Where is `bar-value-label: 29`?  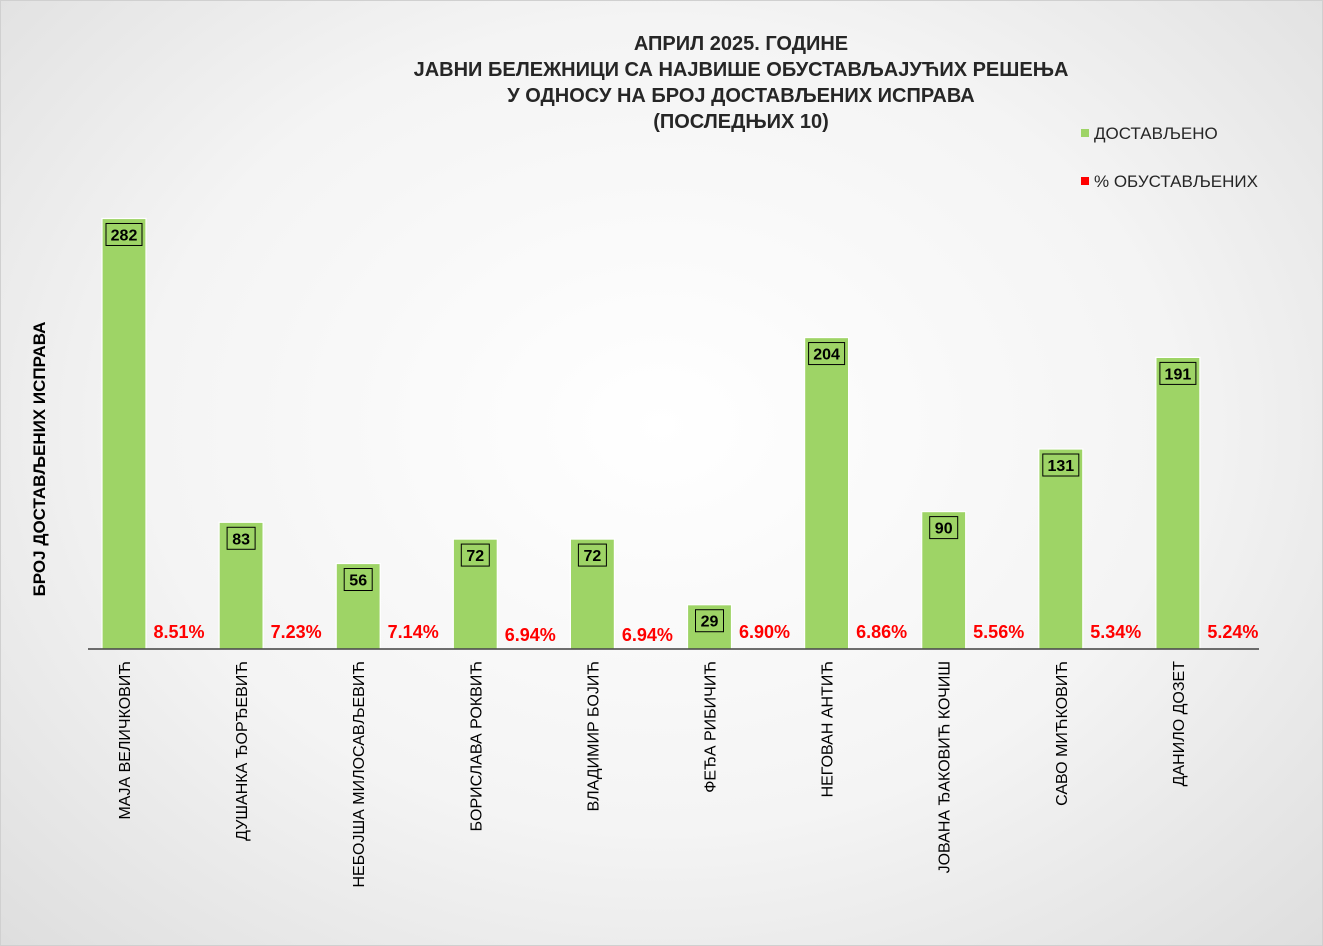
bar-value-label: 29 is located at coordinates (710, 622).